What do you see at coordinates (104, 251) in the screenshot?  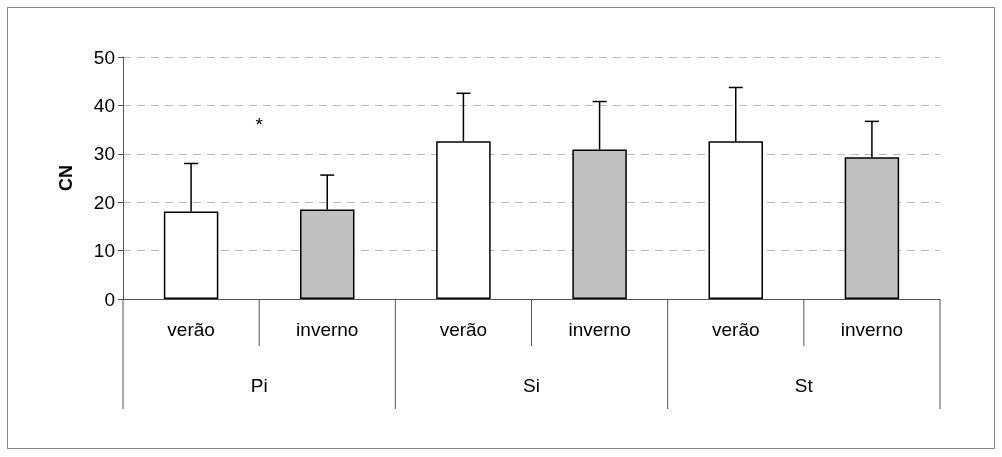 I see `y-tick-label: 10` at bounding box center [104, 251].